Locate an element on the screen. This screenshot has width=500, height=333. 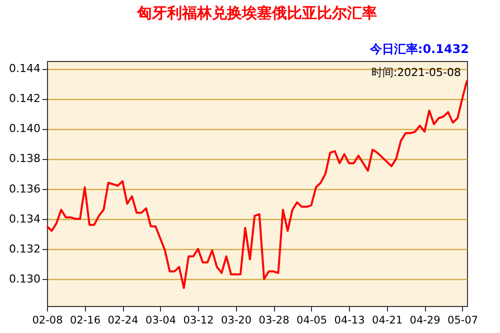
text: 今日汇率:0.1432 is located at coordinates (418, 49).